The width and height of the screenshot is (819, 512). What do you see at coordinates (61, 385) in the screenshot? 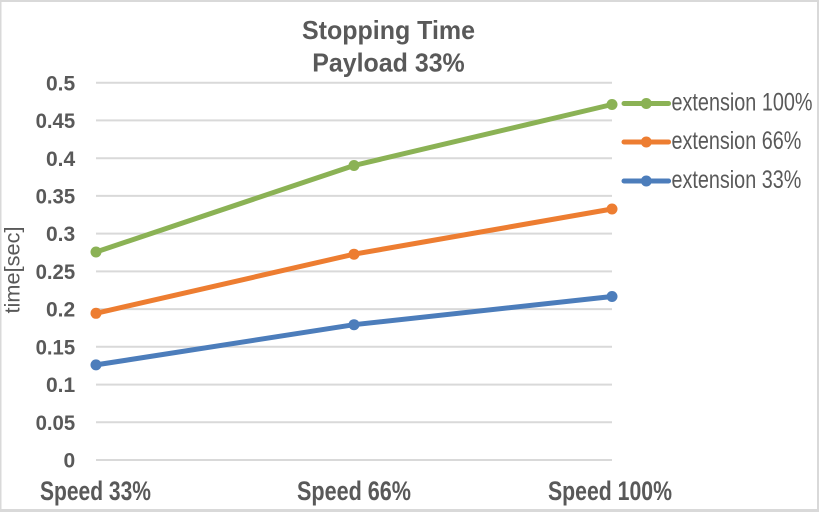
I see `svg-text: 0.1` at bounding box center [61, 385].